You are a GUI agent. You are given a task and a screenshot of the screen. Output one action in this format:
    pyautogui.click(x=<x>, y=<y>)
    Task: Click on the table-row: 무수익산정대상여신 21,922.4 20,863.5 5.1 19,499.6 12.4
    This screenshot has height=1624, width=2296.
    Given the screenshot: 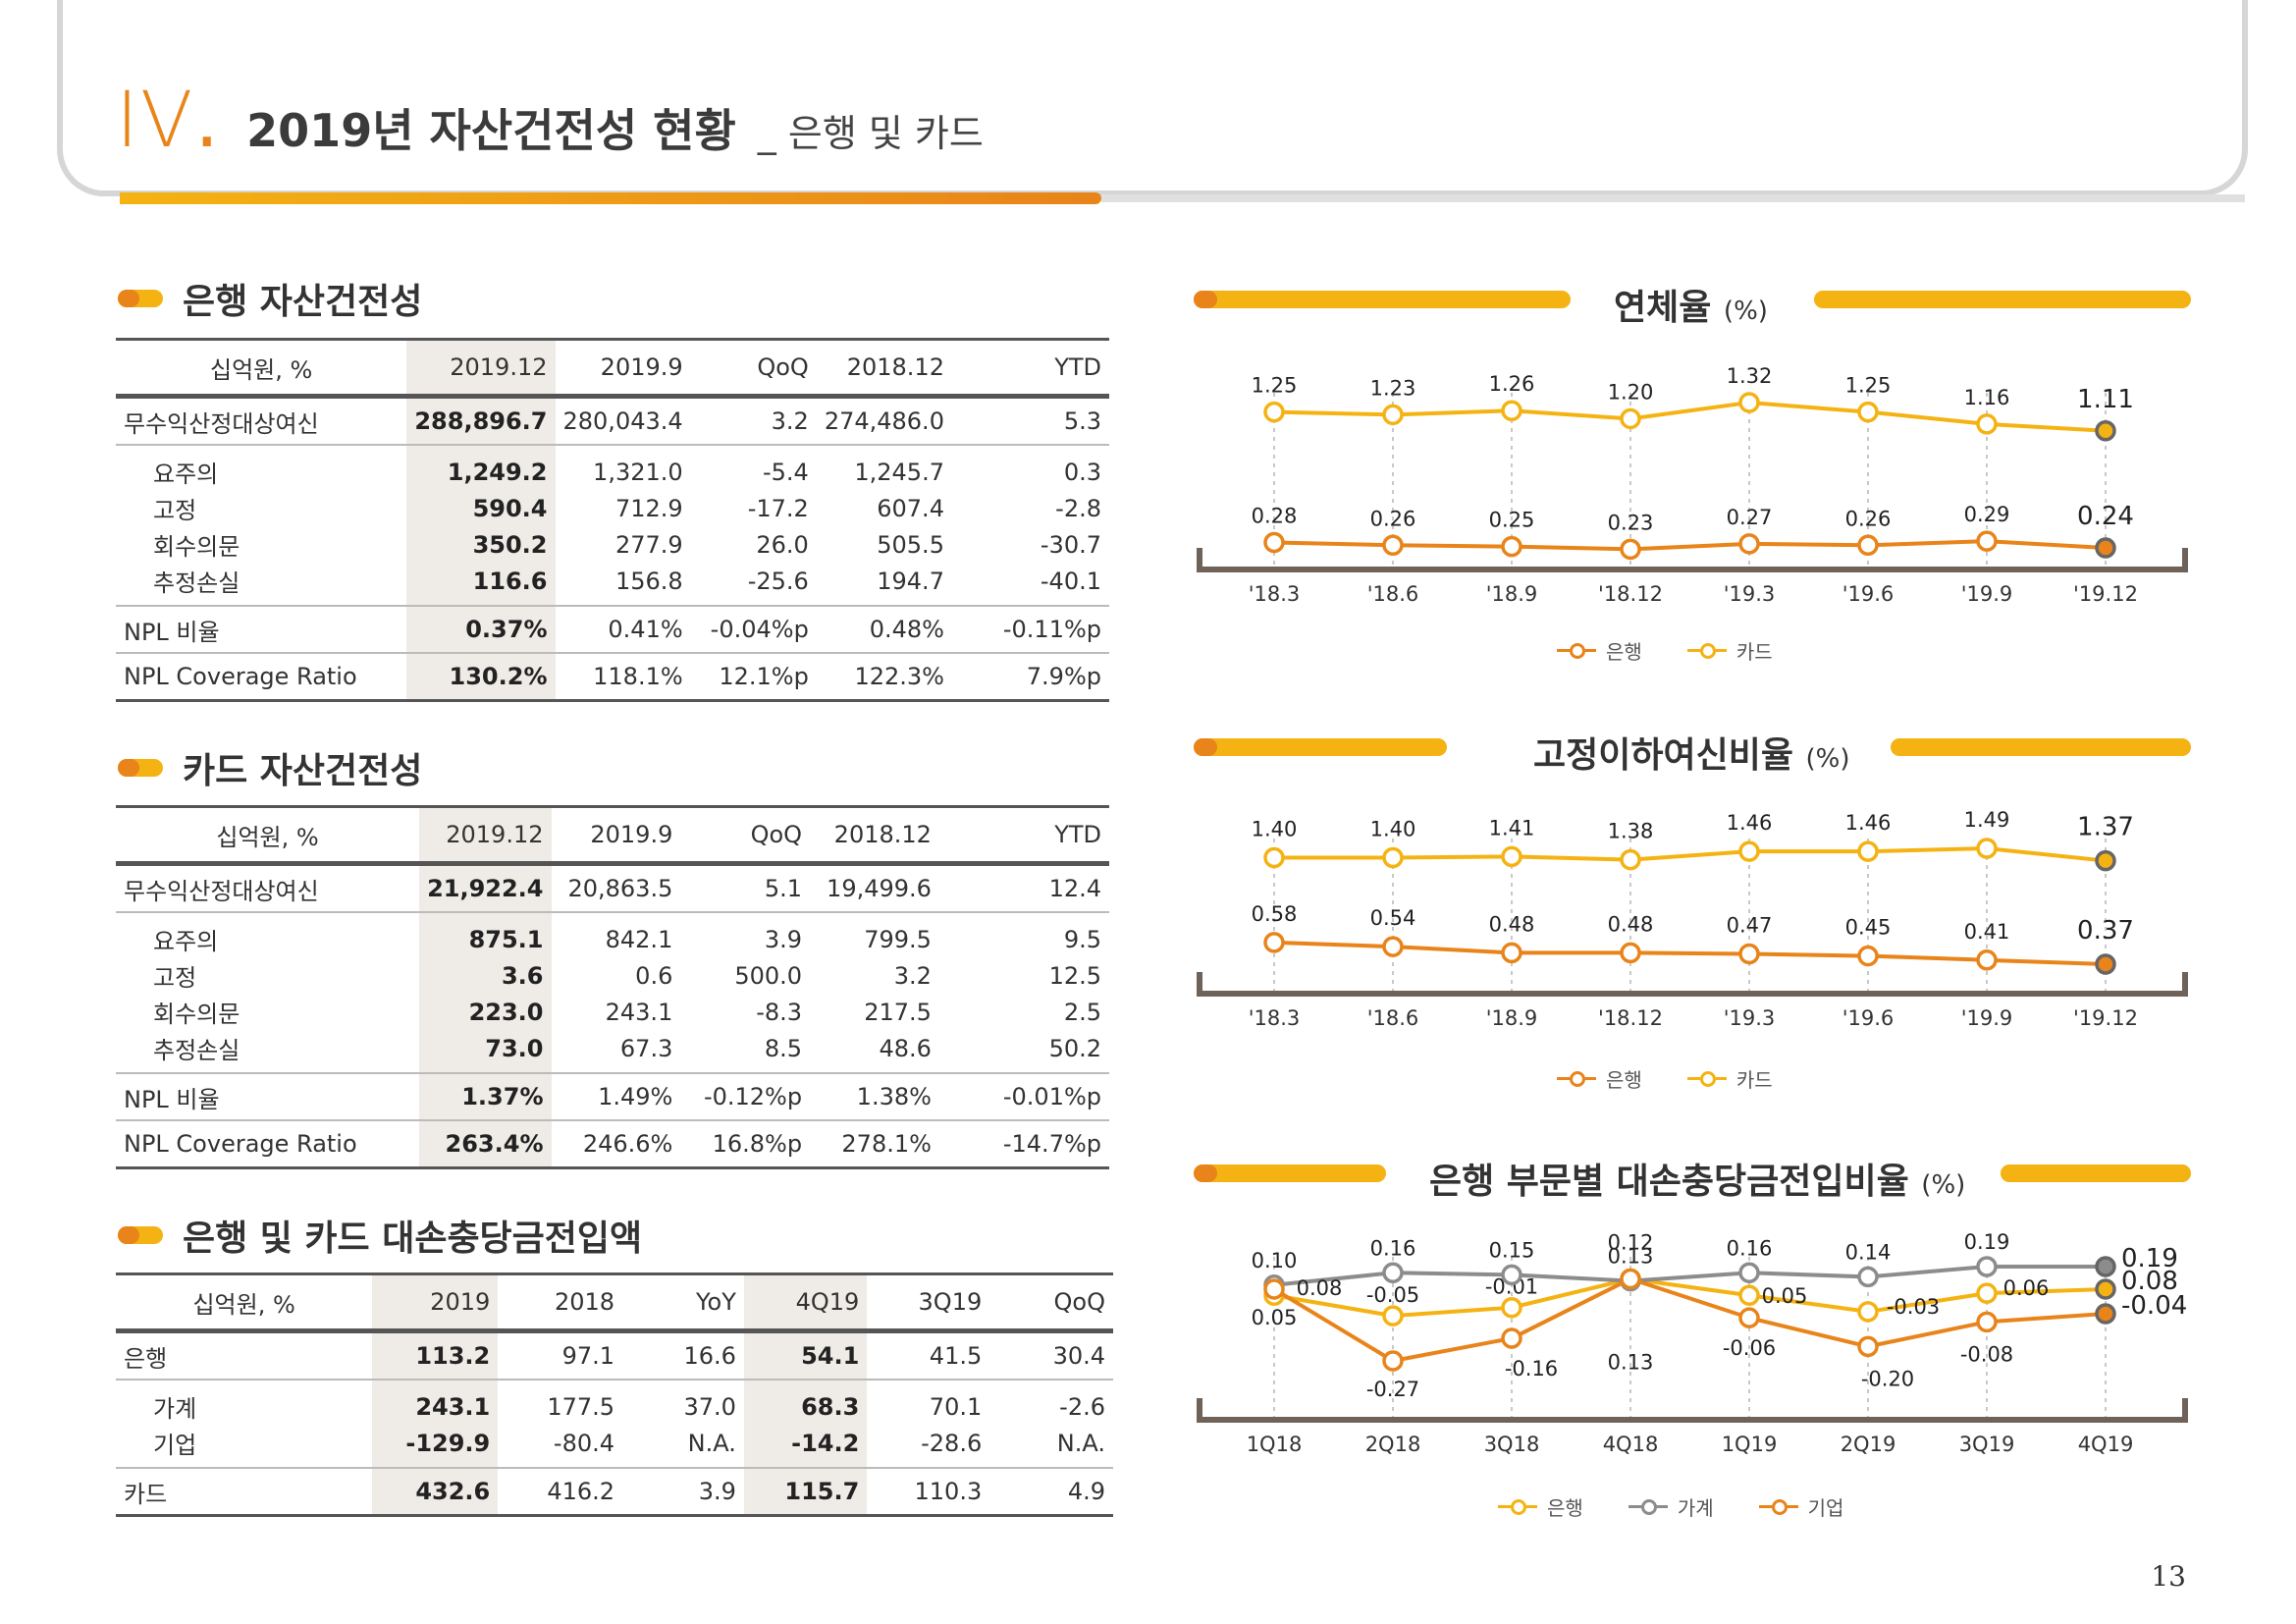 What is the action you would take?
    pyautogui.click(x=612, y=888)
    